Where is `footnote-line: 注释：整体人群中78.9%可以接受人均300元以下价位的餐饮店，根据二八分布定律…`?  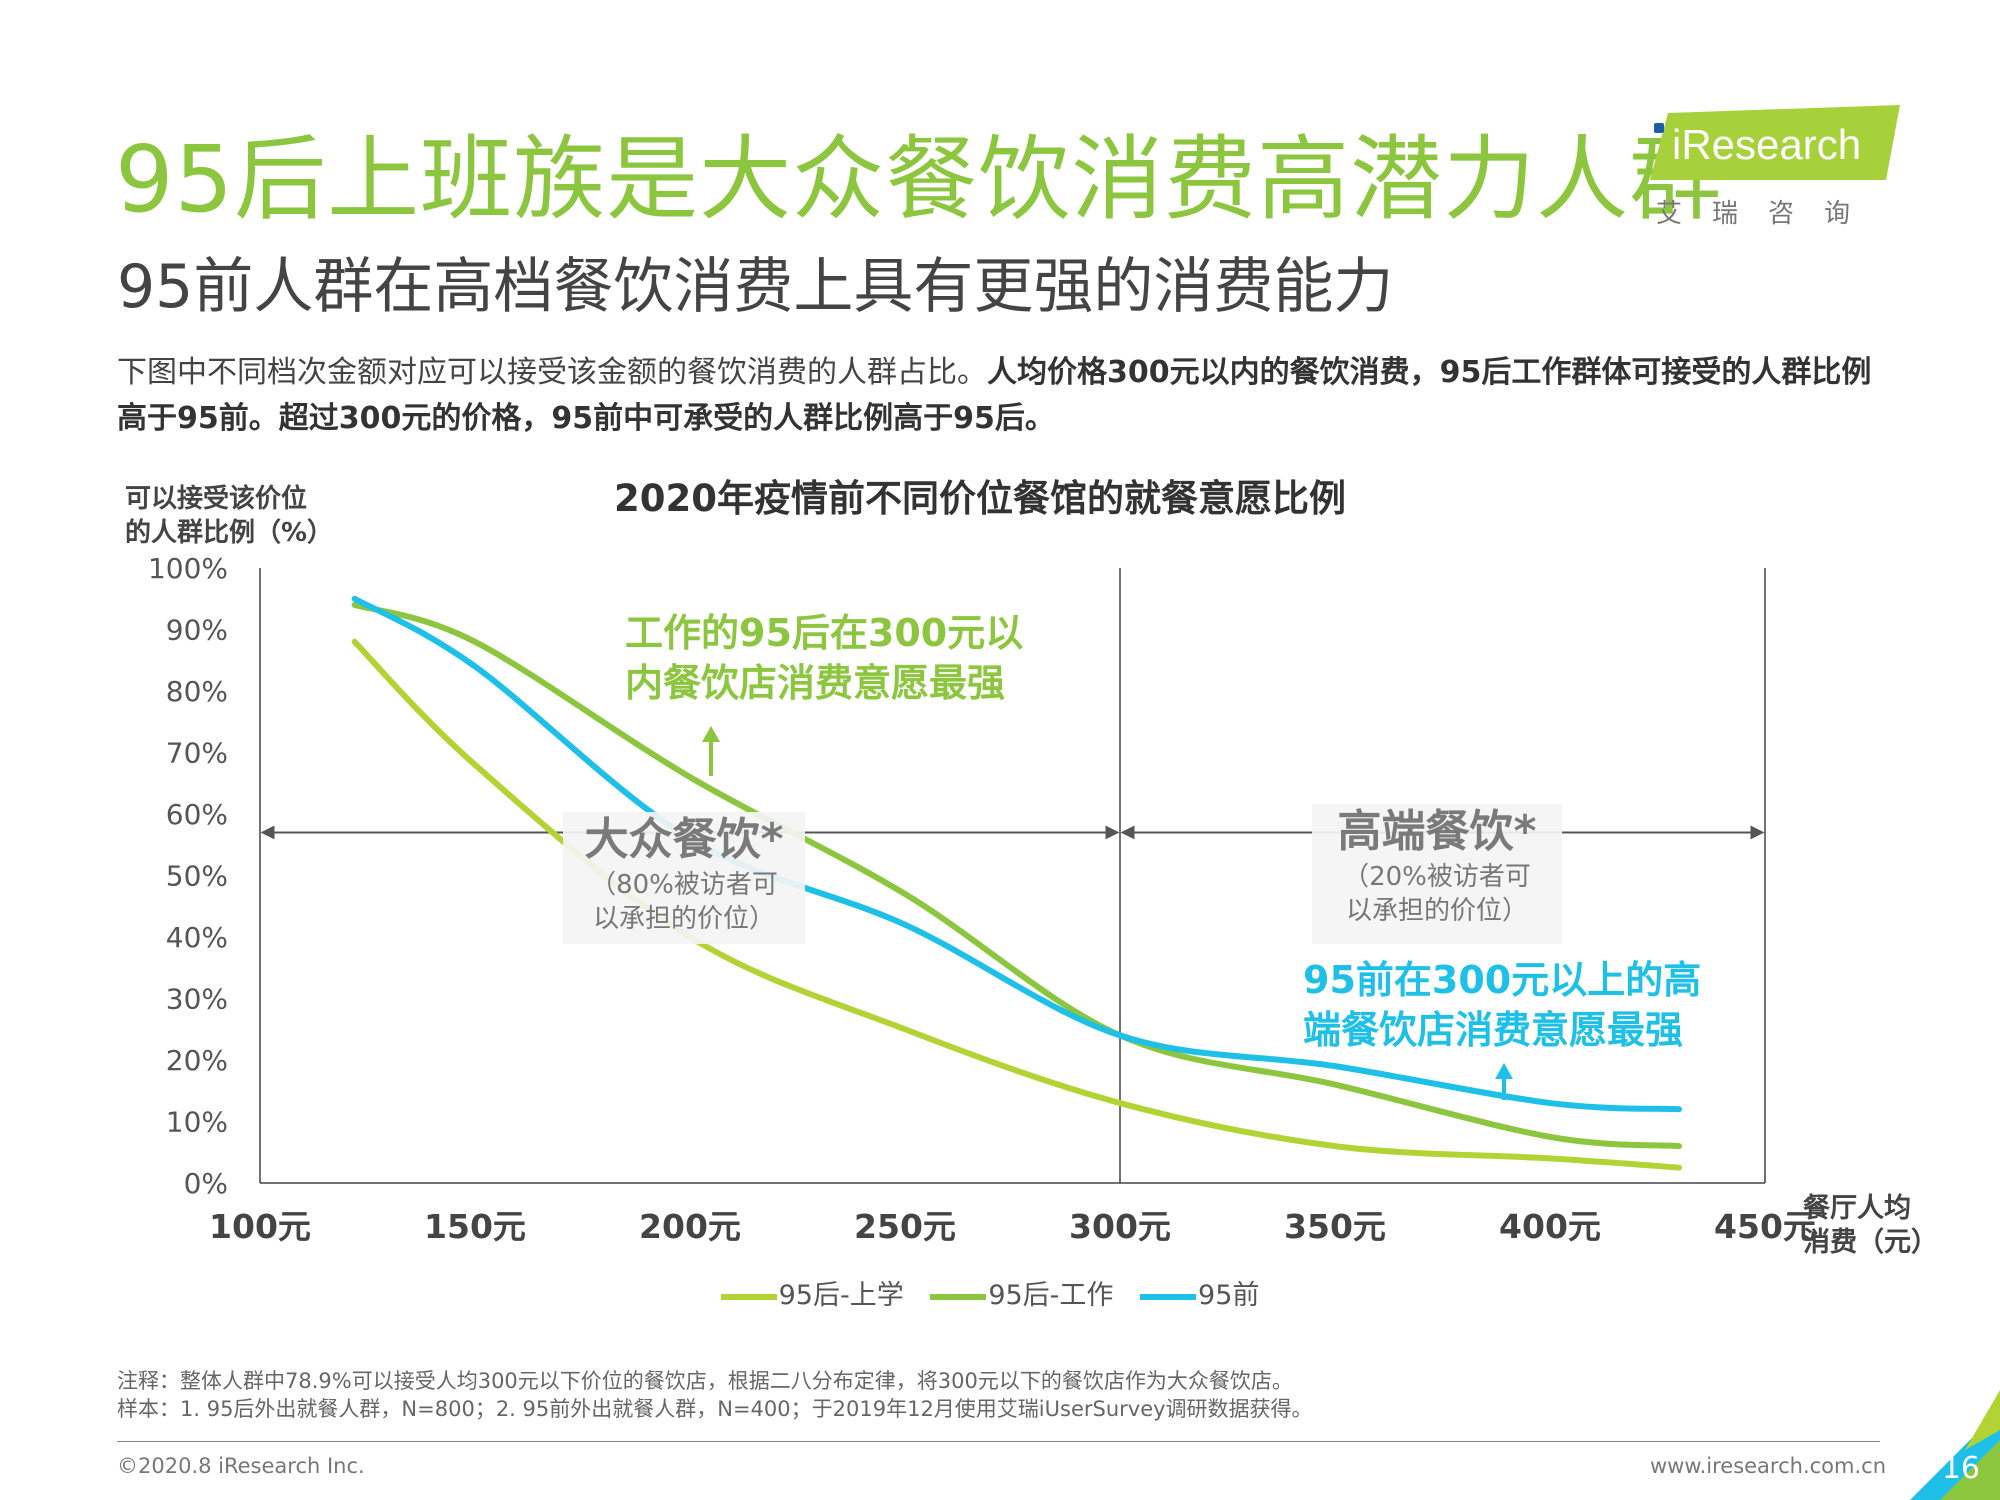 footnote-line: 注释：整体人群中78.9%可以接受人均300元以下价位的餐饮店，根据二八分布定律… is located at coordinates (705, 1381).